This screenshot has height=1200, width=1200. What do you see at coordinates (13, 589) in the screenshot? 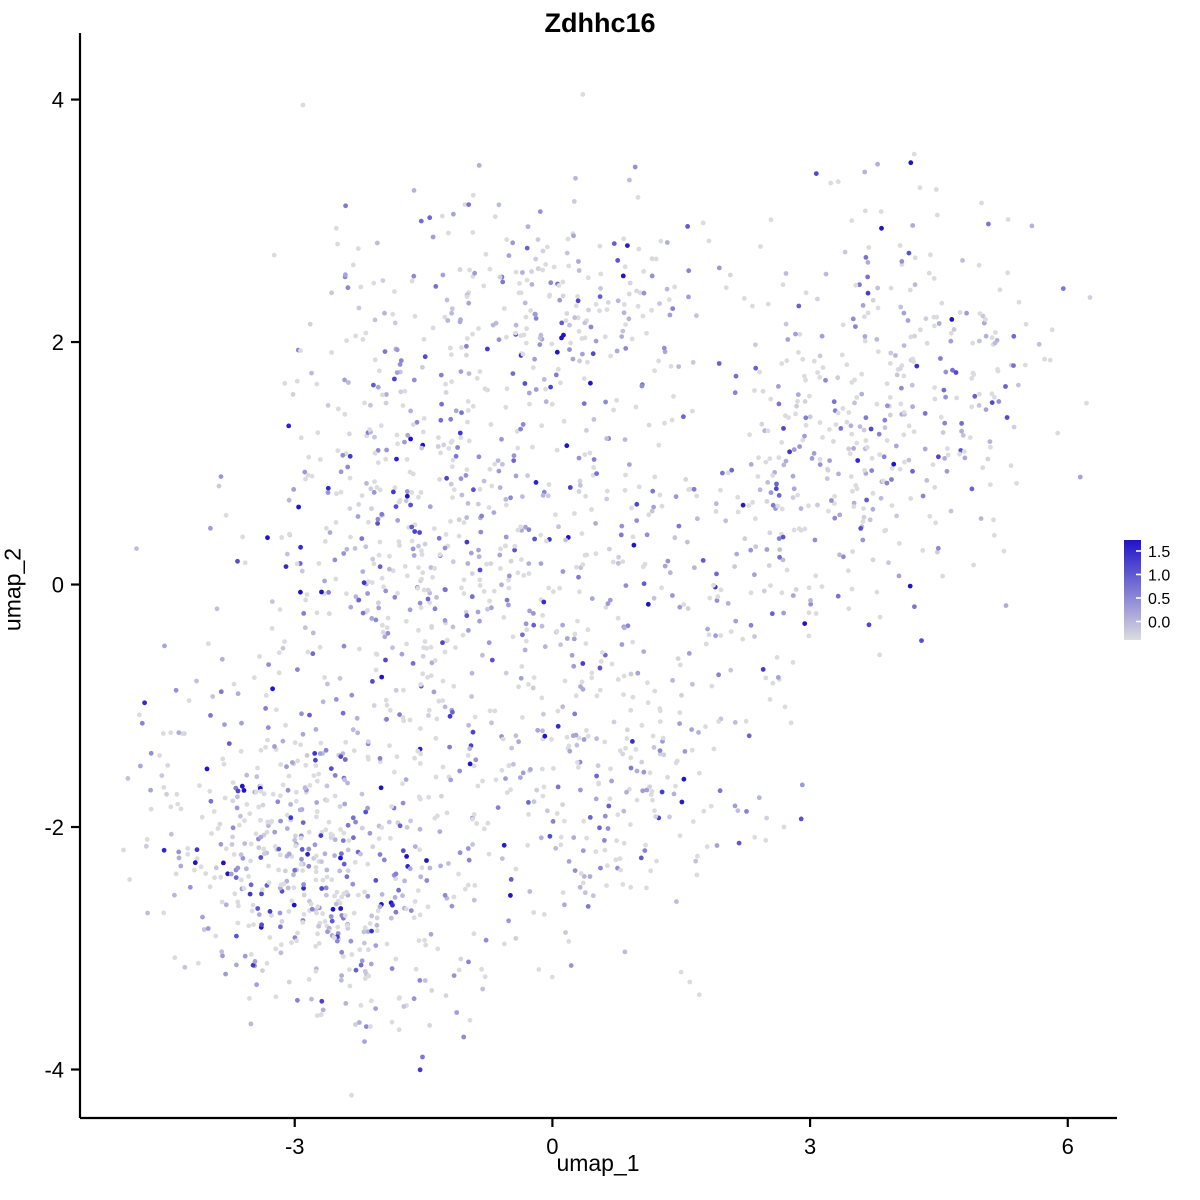
I see `y-axis-label: umap_2` at bounding box center [13, 589].